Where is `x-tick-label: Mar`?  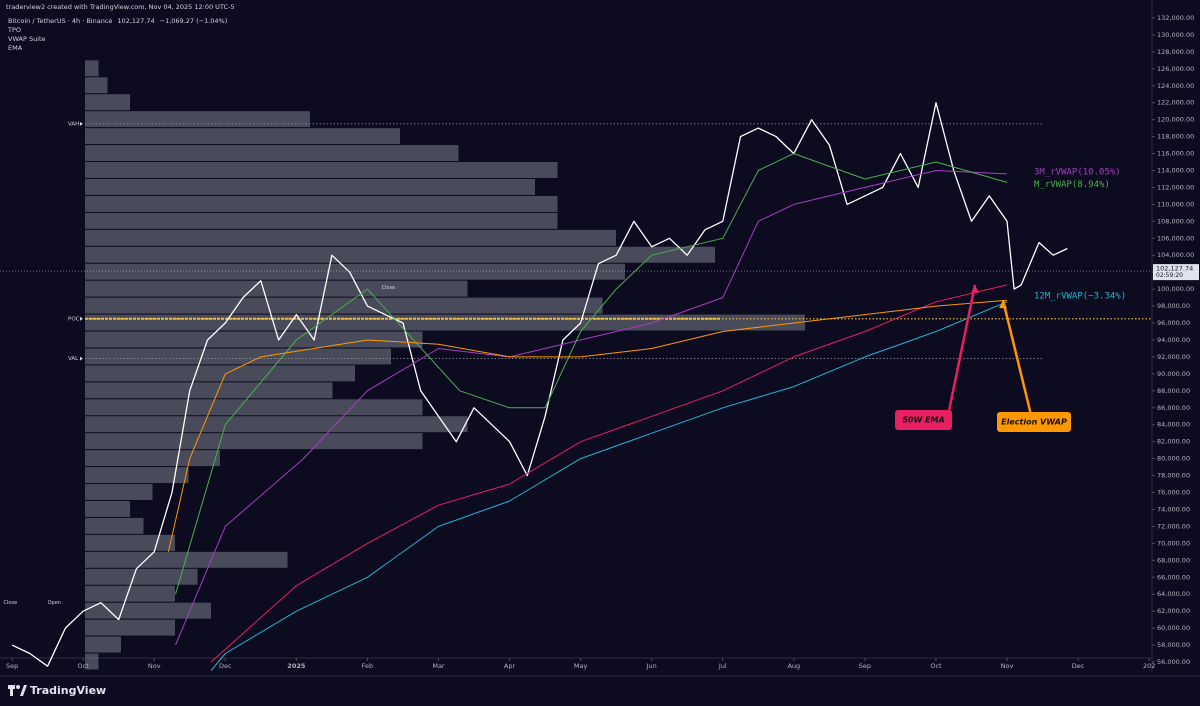
x-tick-label: Mar is located at coordinates (438, 666).